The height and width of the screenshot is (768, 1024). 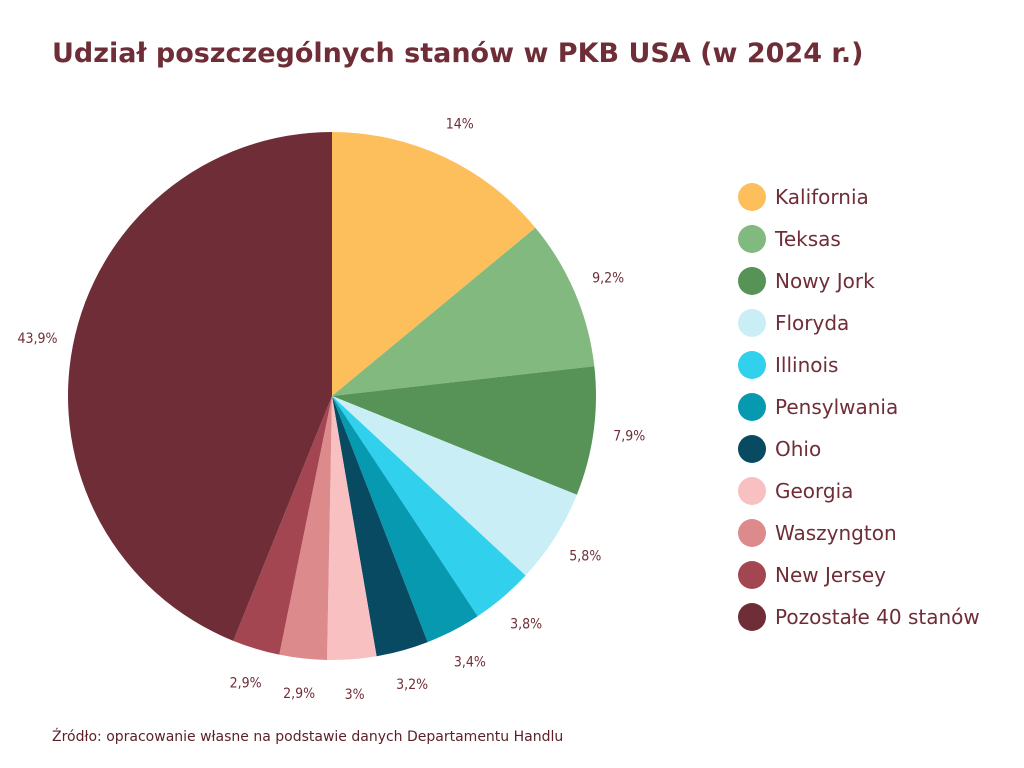 What do you see at coordinates (629, 436) in the screenshot?
I see `slice-label-nowy-jork: 7,9%` at bounding box center [629, 436].